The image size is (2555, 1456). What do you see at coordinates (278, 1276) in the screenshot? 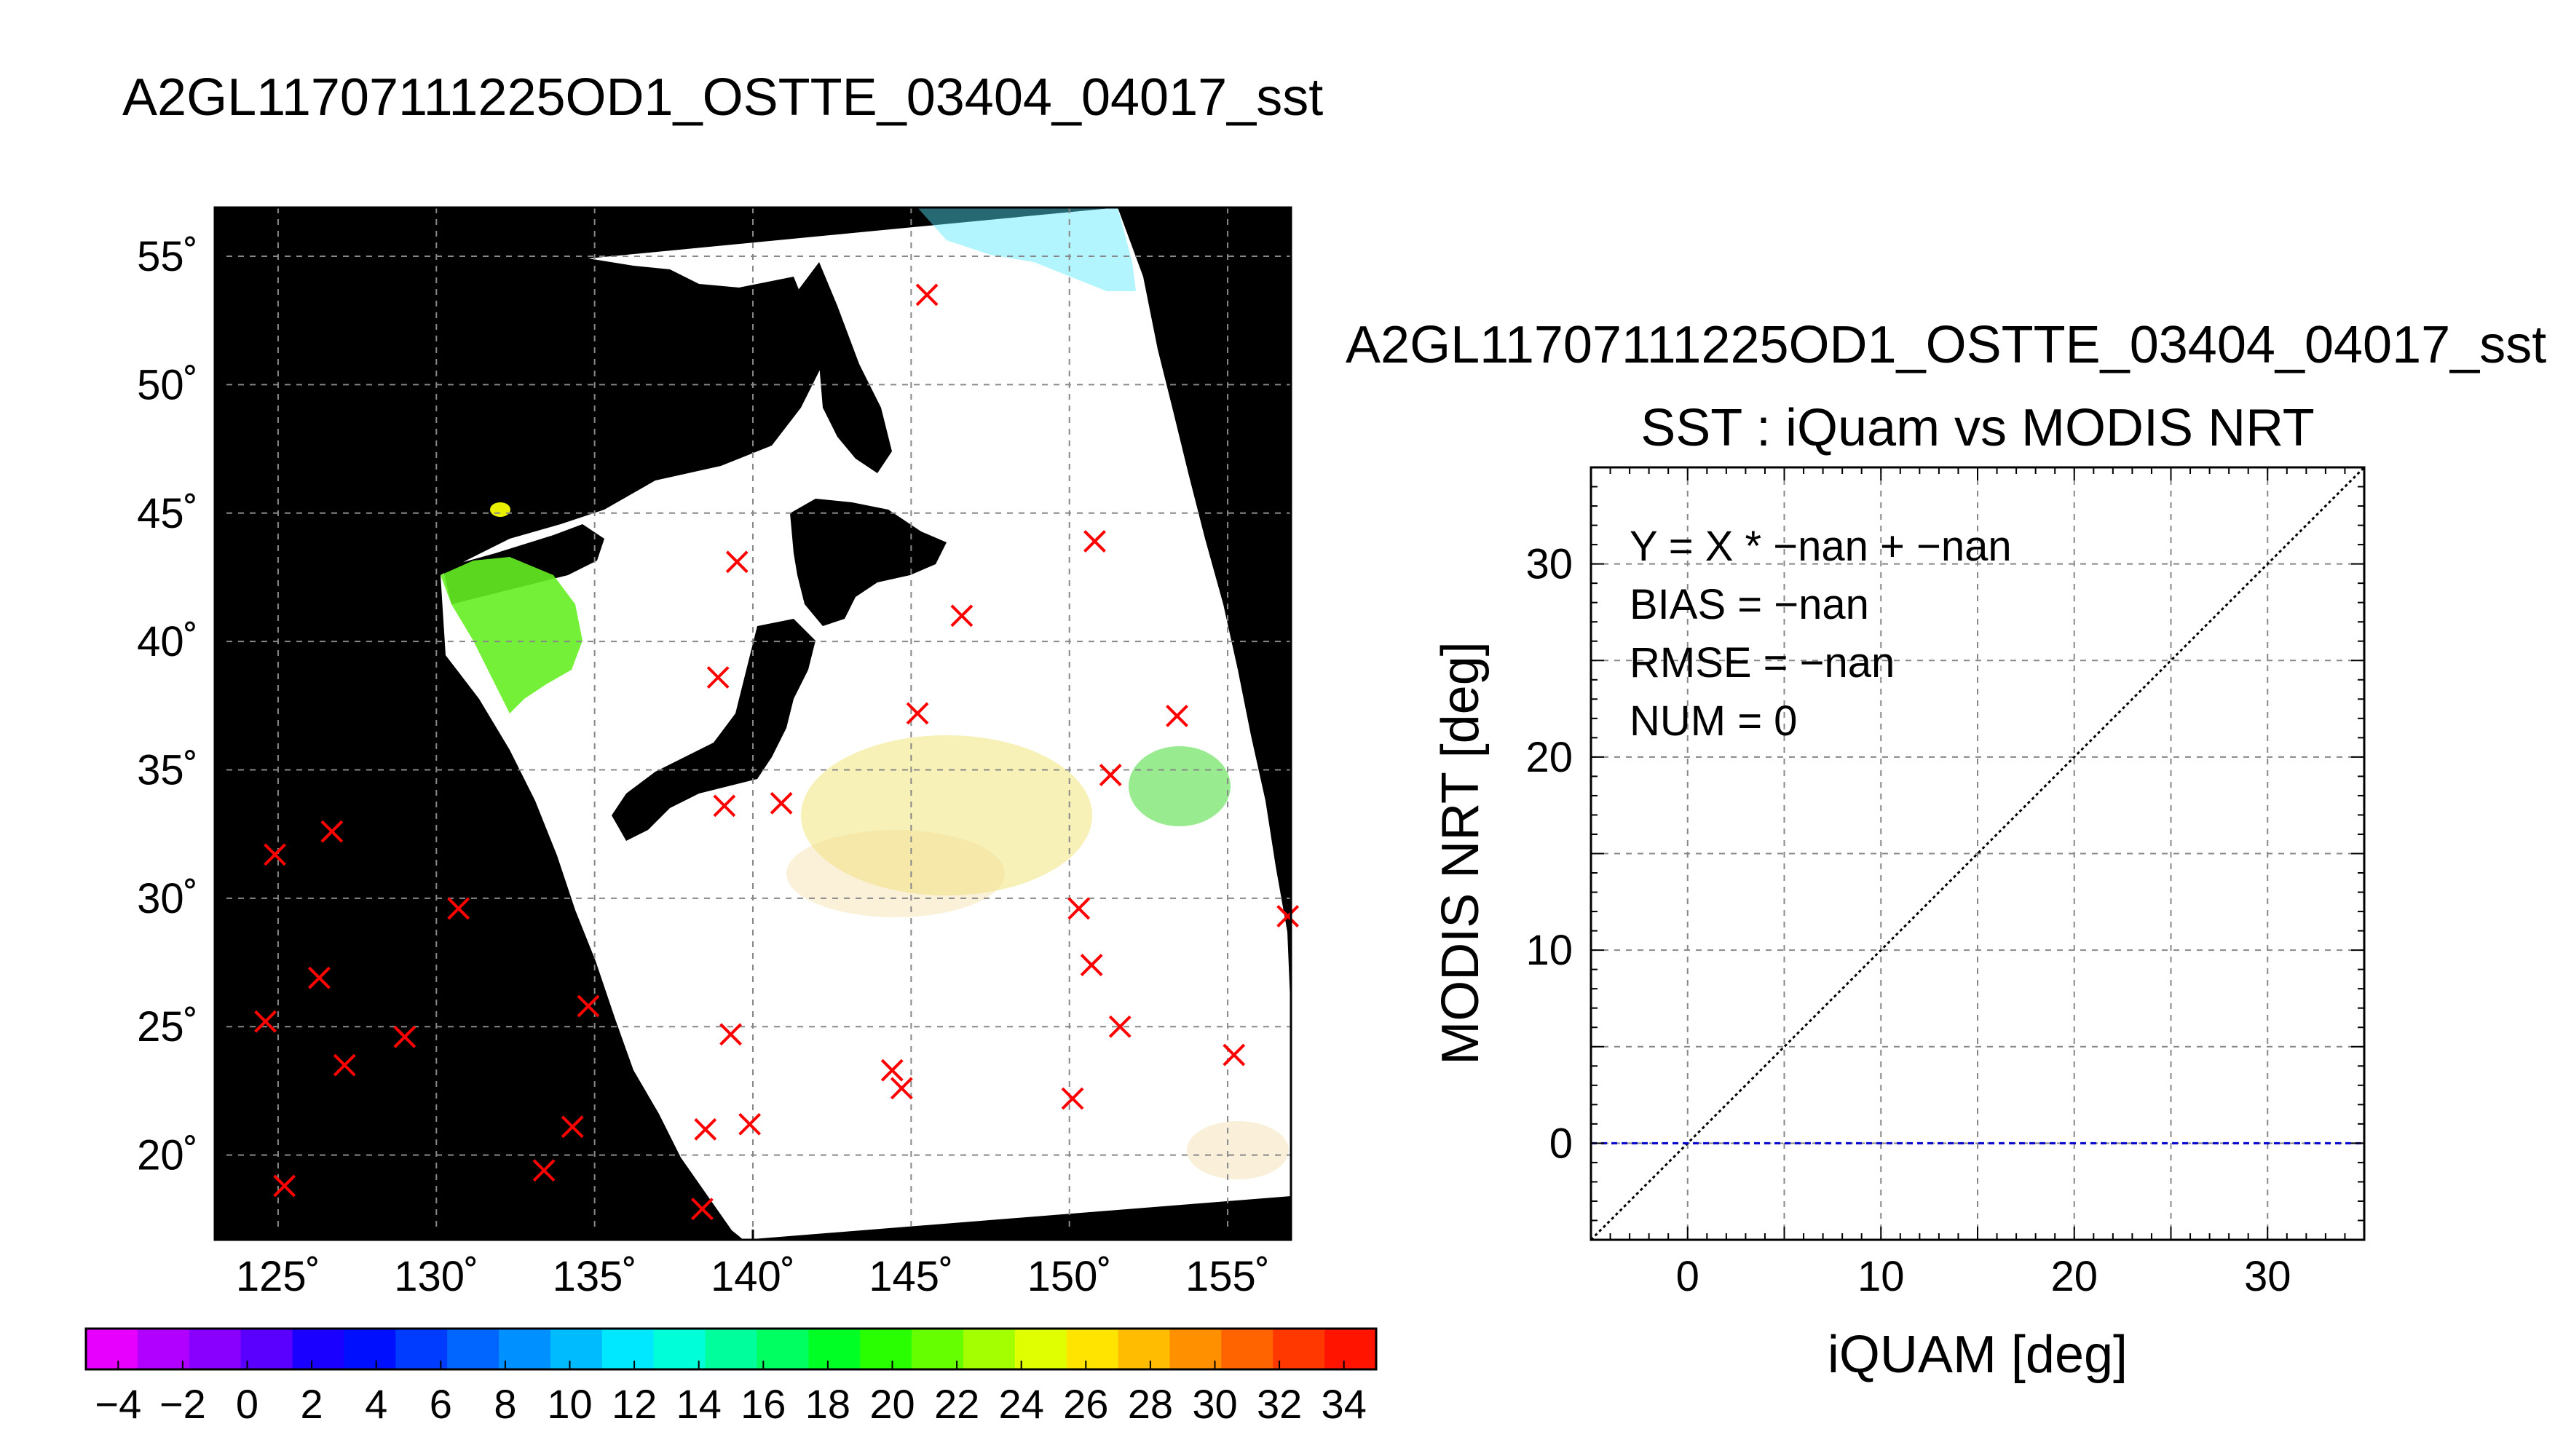
I see `map-x-tick-label: 125˚` at bounding box center [278, 1276].